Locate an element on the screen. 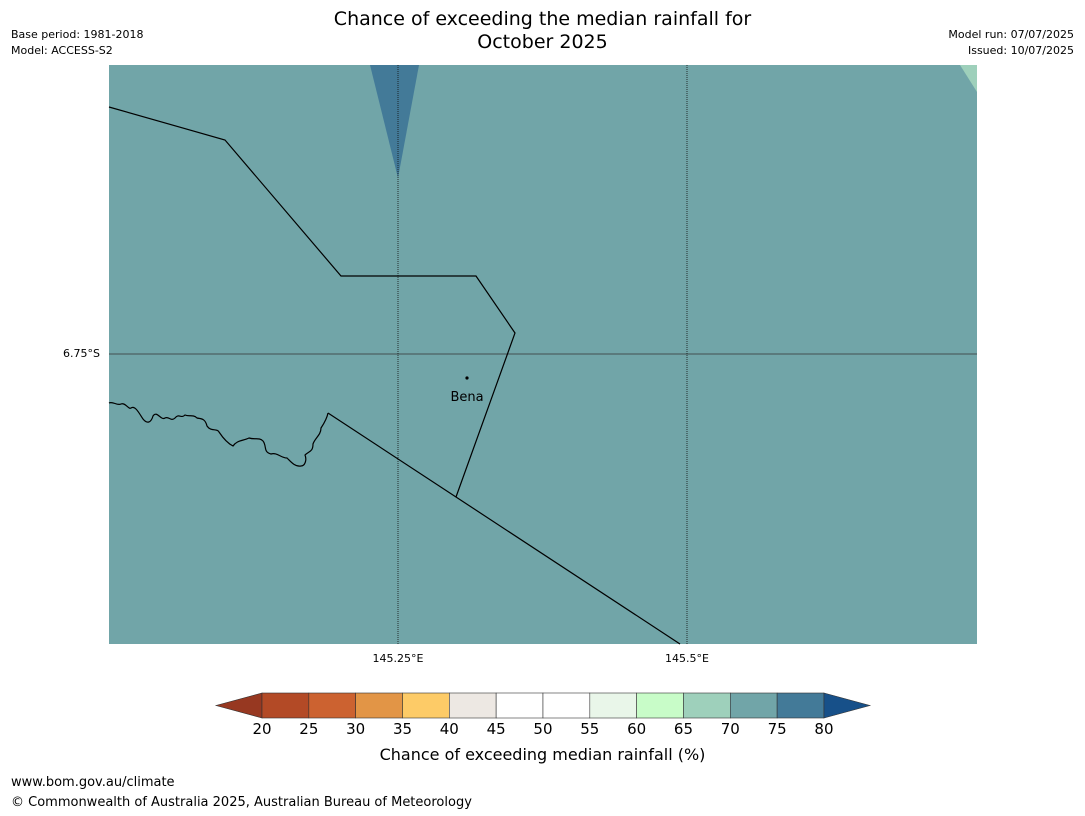  longitude-label-2: 145.5°E is located at coordinates (687, 658).